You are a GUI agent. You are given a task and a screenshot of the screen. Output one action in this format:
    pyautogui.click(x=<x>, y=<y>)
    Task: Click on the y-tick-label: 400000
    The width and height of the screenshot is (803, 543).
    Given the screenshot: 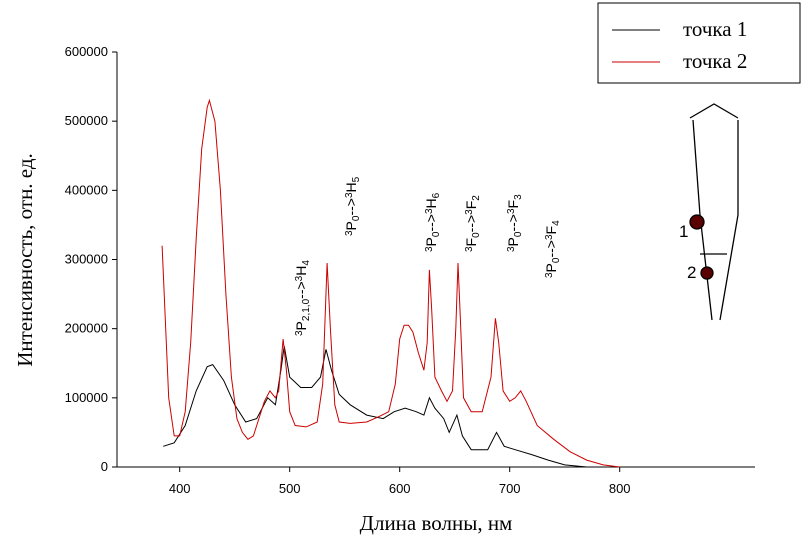 What is the action you would take?
    pyautogui.click(x=86, y=189)
    